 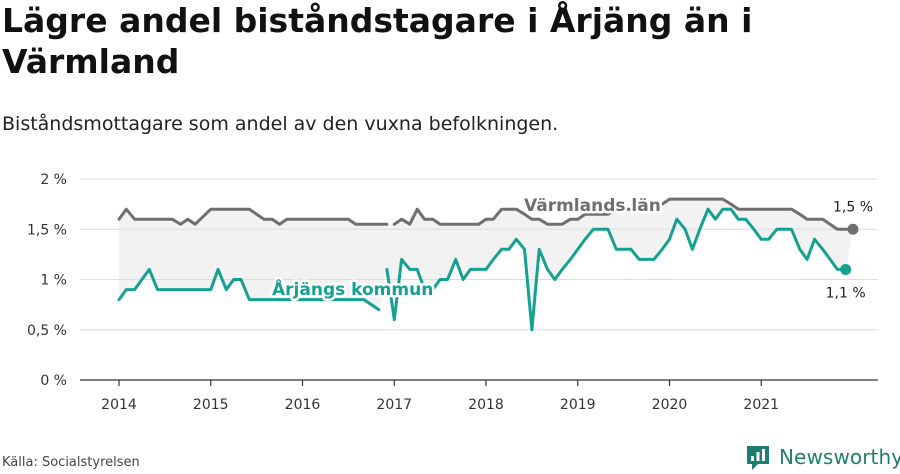 What do you see at coordinates (71, 462) in the screenshot?
I see `source-note: Källa: Socialstyrelsen` at bounding box center [71, 462].